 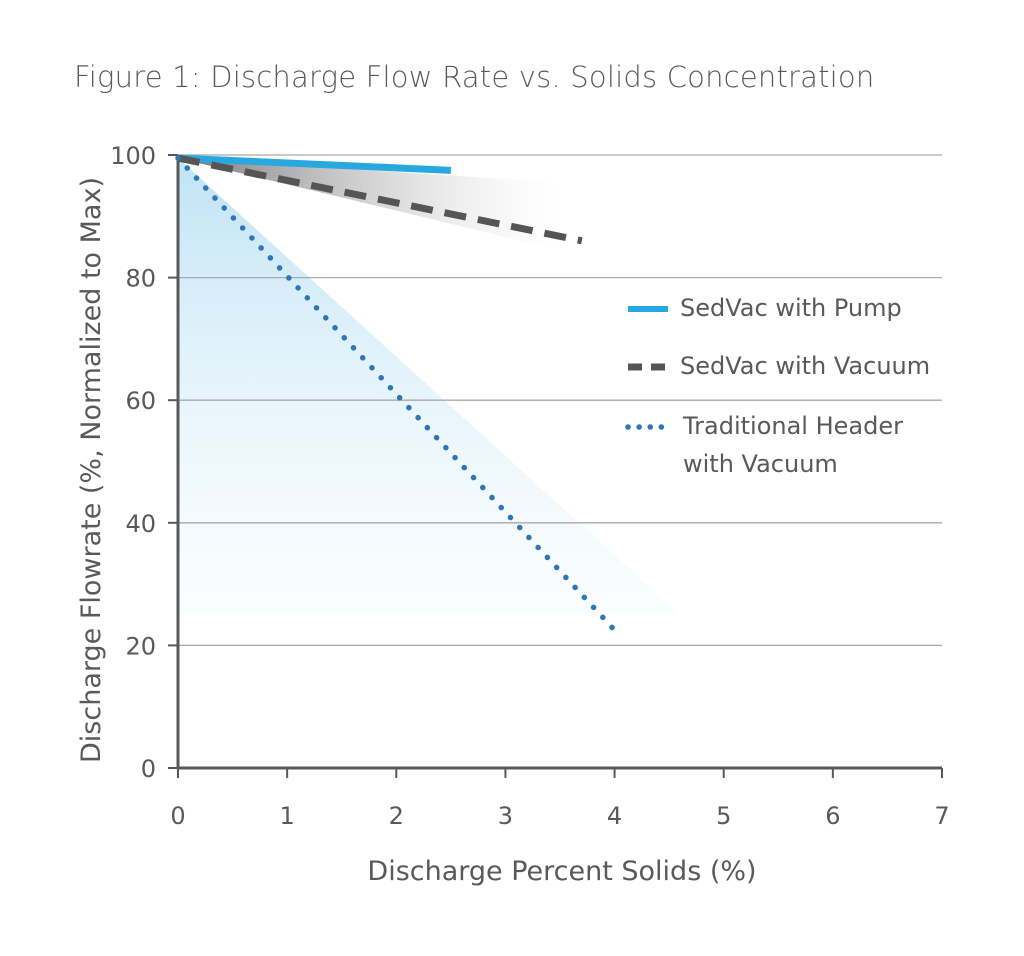 What do you see at coordinates (832, 816) in the screenshot?
I see `x-tick-label-6: 6` at bounding box center [832, 816].